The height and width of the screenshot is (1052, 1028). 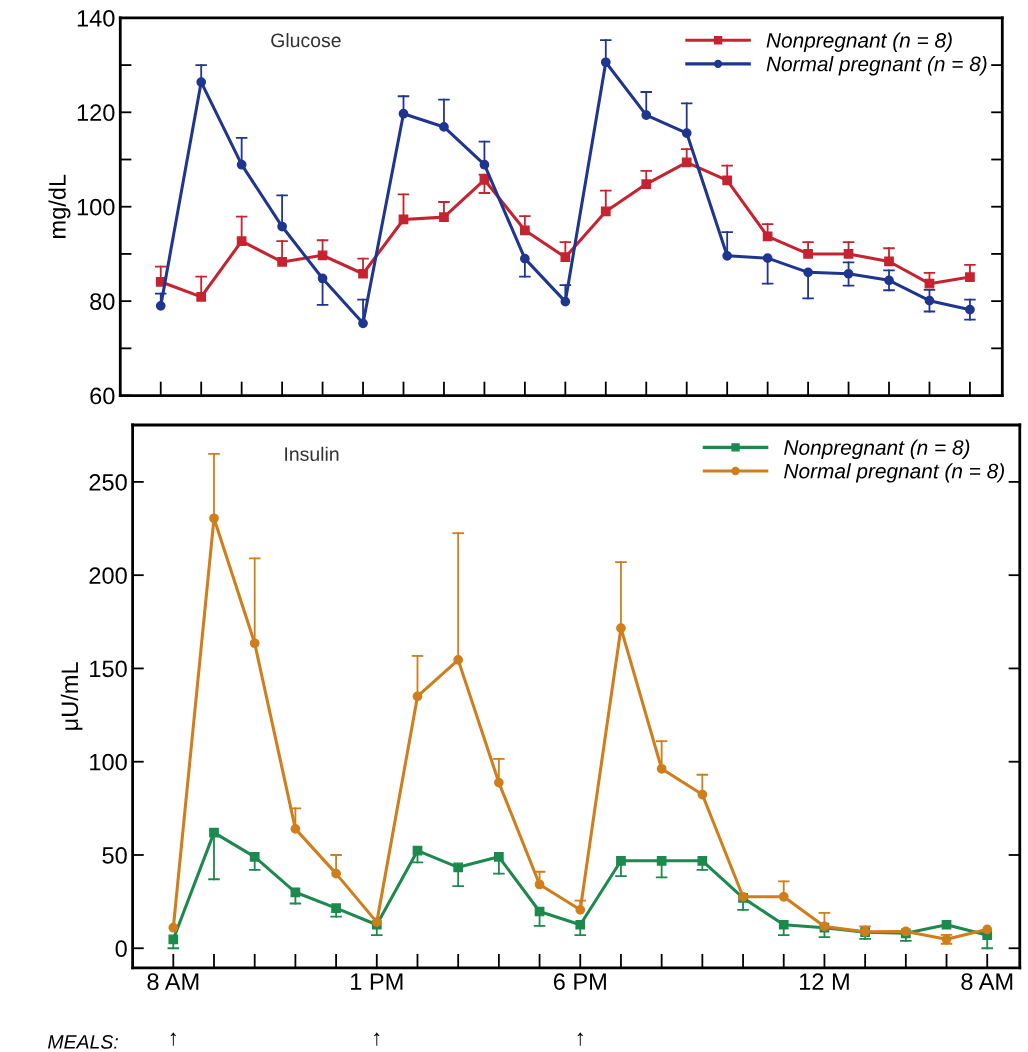 I want to click on y-tick-label: 50, so click(x=114, y=855).